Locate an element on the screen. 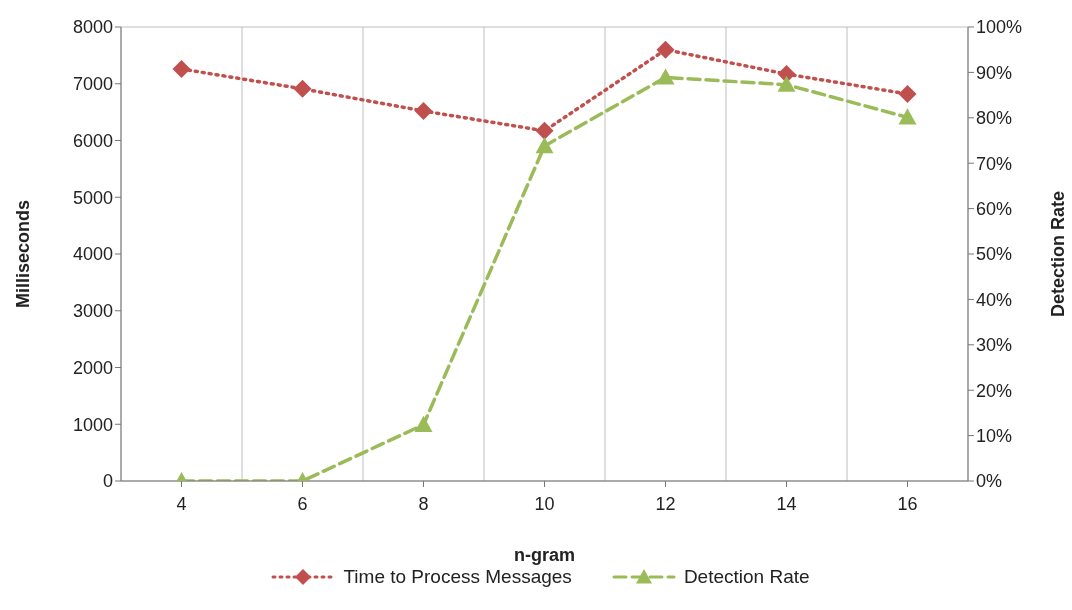 This screenshot has height=610, width=1072. y2-tick-label: 30% is located at coordinates (994, 345).